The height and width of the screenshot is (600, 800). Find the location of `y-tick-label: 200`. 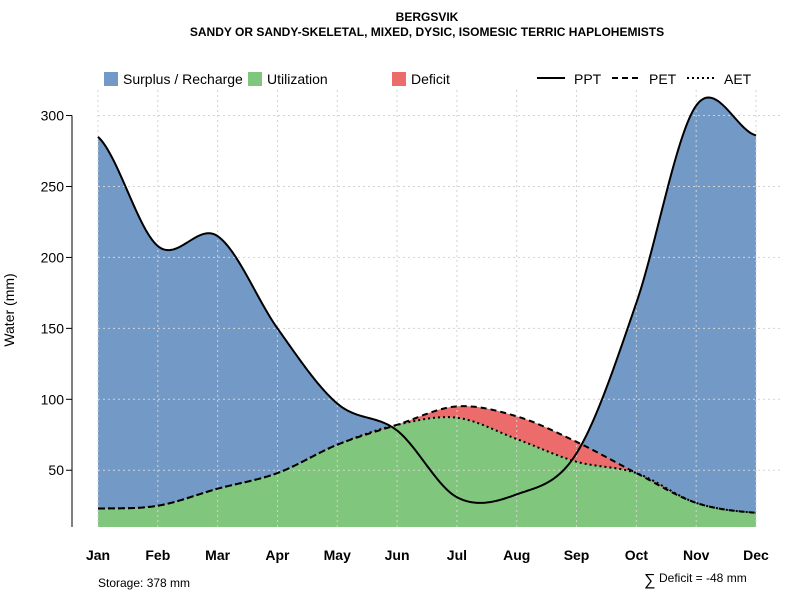

y-tick-label: 200 is located at coordinates (53, 257).